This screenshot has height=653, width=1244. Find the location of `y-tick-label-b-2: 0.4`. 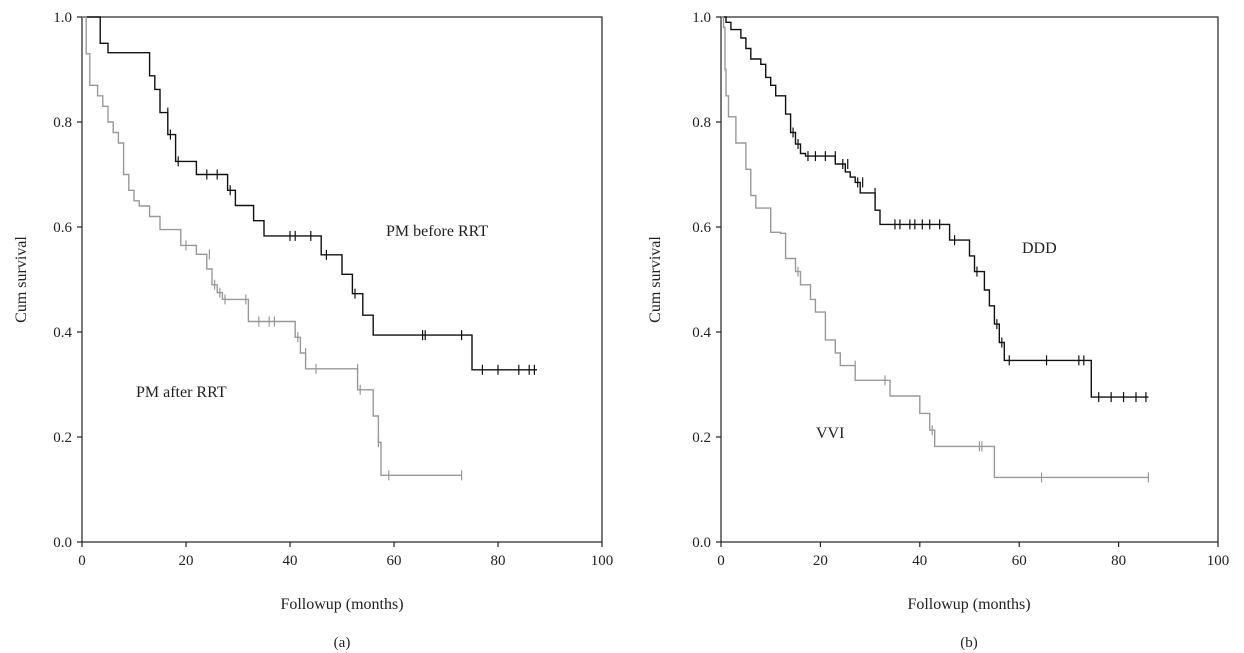

y-tick-label-b-2: 0.4 is located at coordinates (701, 333).